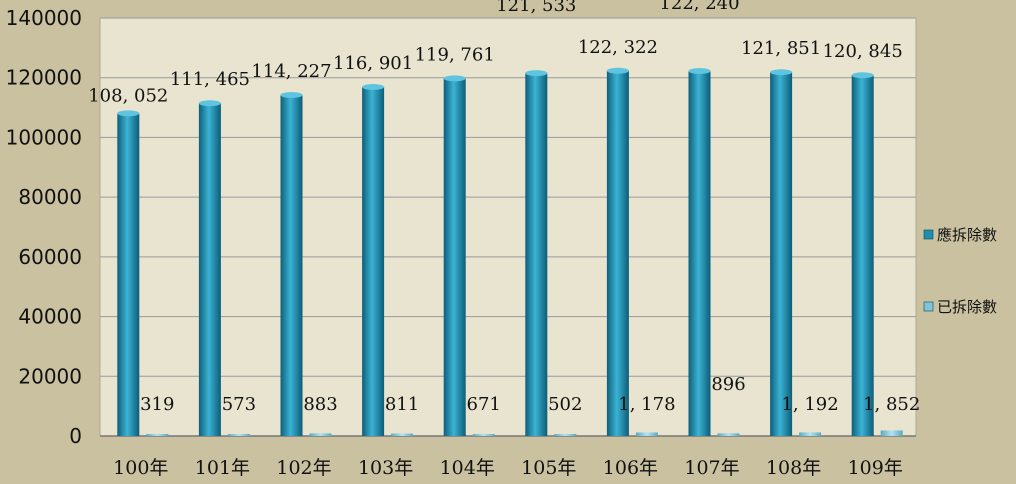 This screenshot has height=484, width=1016. What do you see at coordinates (793, 468) in the screenshot?
I see `x-tick-label: 108年` at bounding box center [793, 468].